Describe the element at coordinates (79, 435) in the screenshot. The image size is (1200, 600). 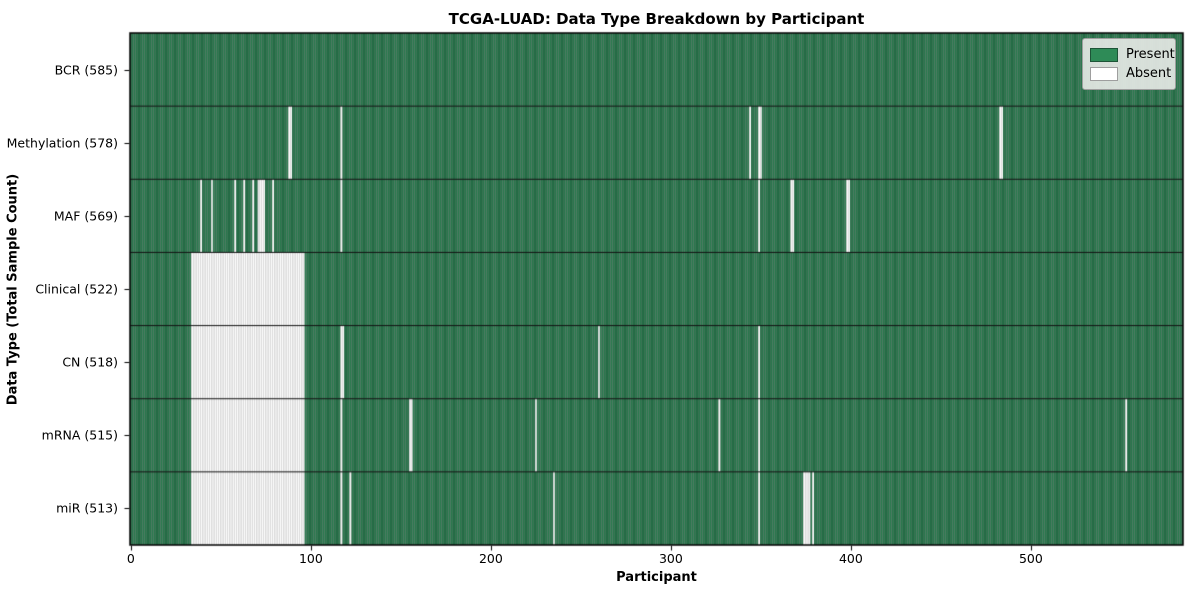
I see `y-tick-label: mRNA (515)` at that location.